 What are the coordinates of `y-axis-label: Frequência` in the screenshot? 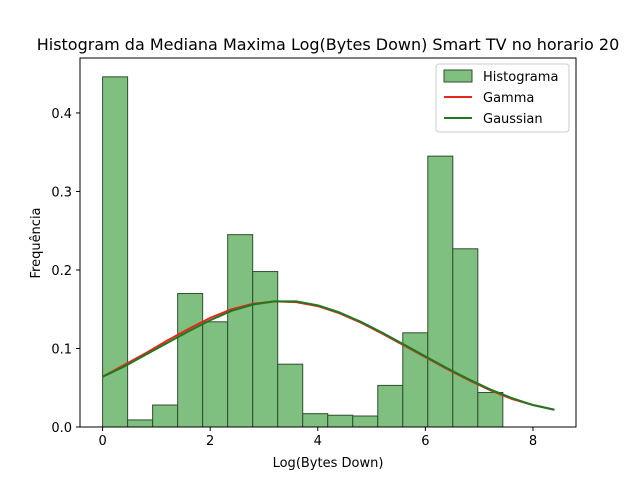 It's located at (36, 242).